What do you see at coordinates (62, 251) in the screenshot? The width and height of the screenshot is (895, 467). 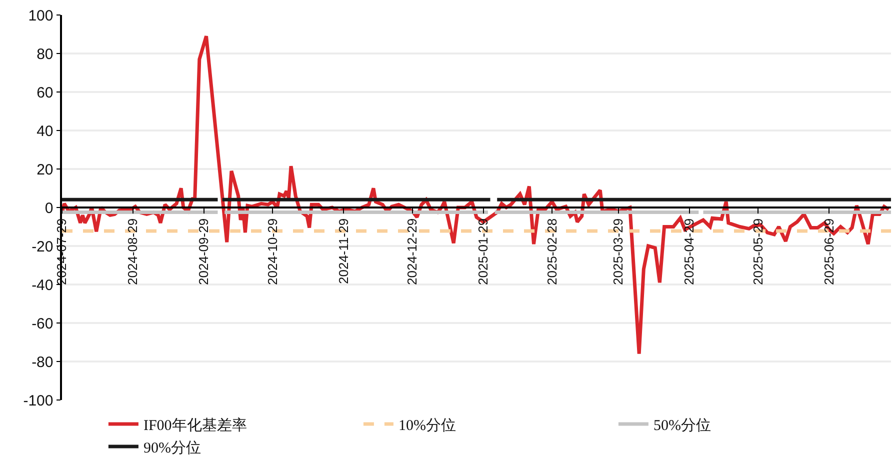 I see `x-tick-label: 2024-07-29` at bounding box center [62, 251].